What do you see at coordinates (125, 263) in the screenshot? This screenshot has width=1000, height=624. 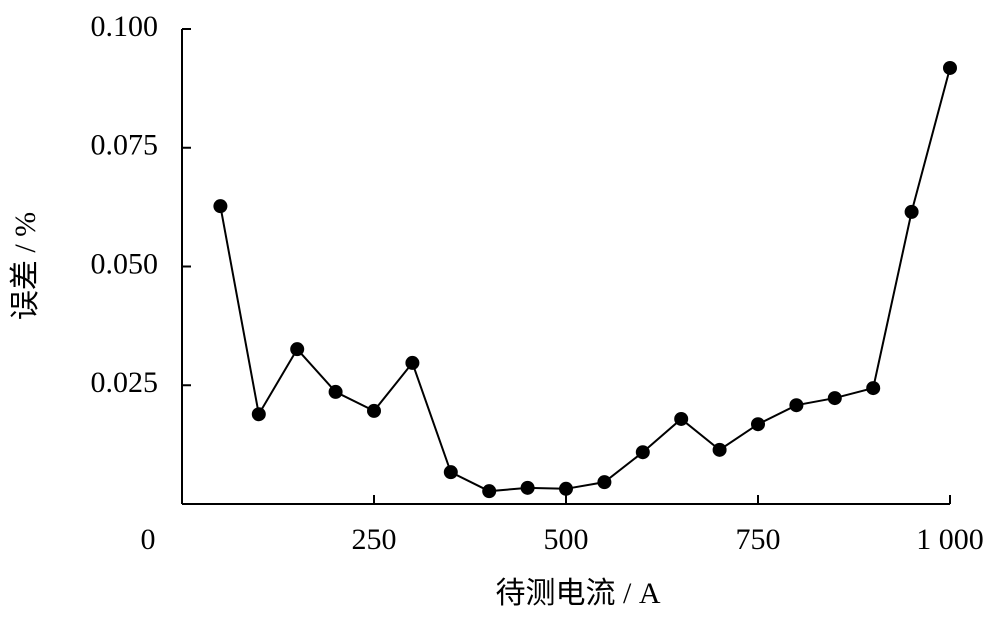 I see `y-tick-label: 0.050` at bounding box center [125, 263].